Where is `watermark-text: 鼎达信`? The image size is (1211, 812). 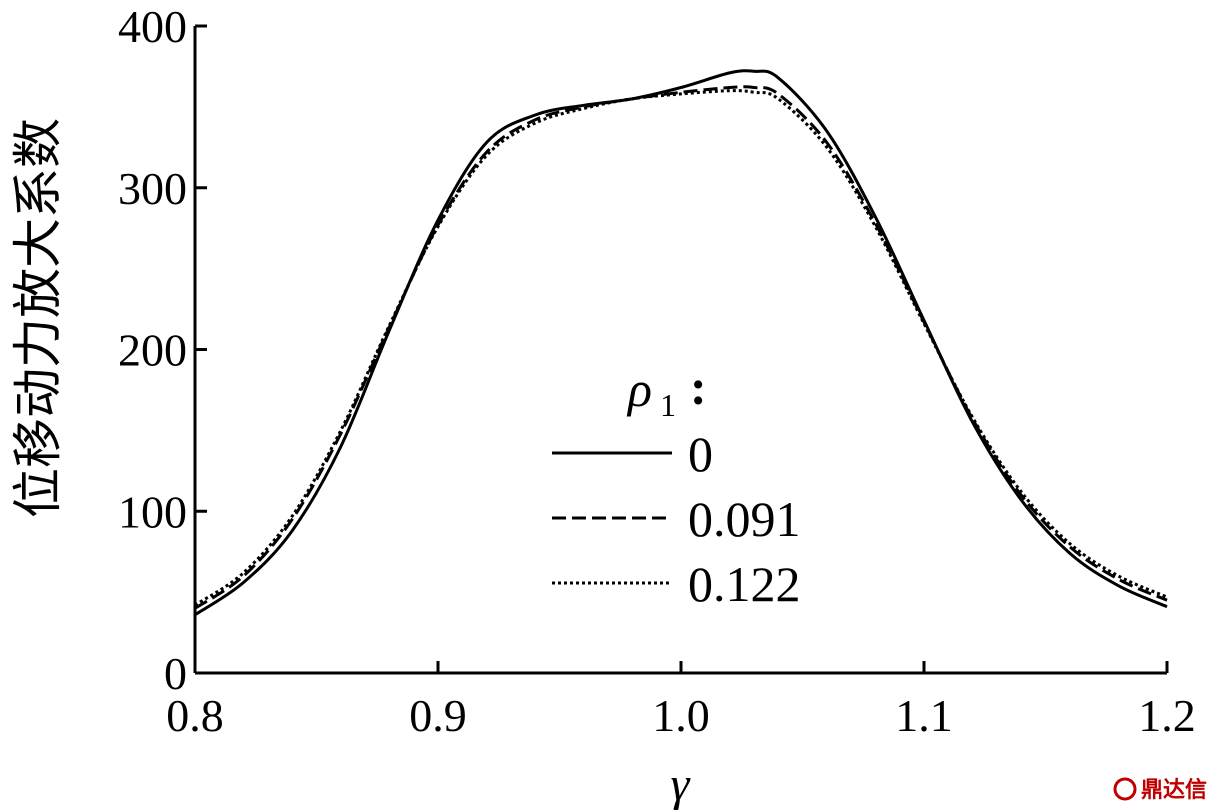
watermark-text: 鼎达信 is located at coordinates (1174, 790).